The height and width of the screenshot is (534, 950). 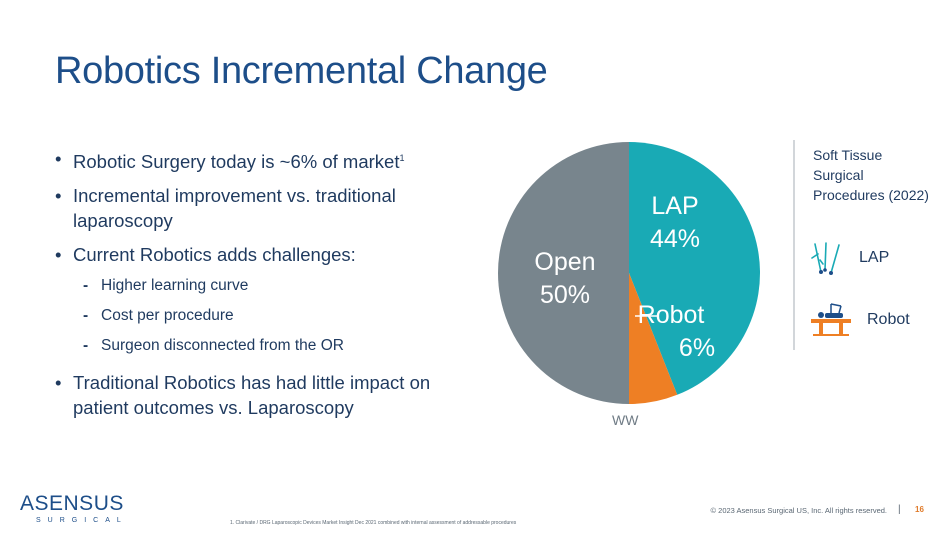 What do you see at coordinates (675, 239) in the screenshot?
I see `slice-value-lap: 44%` at bounding box center [675, 239].